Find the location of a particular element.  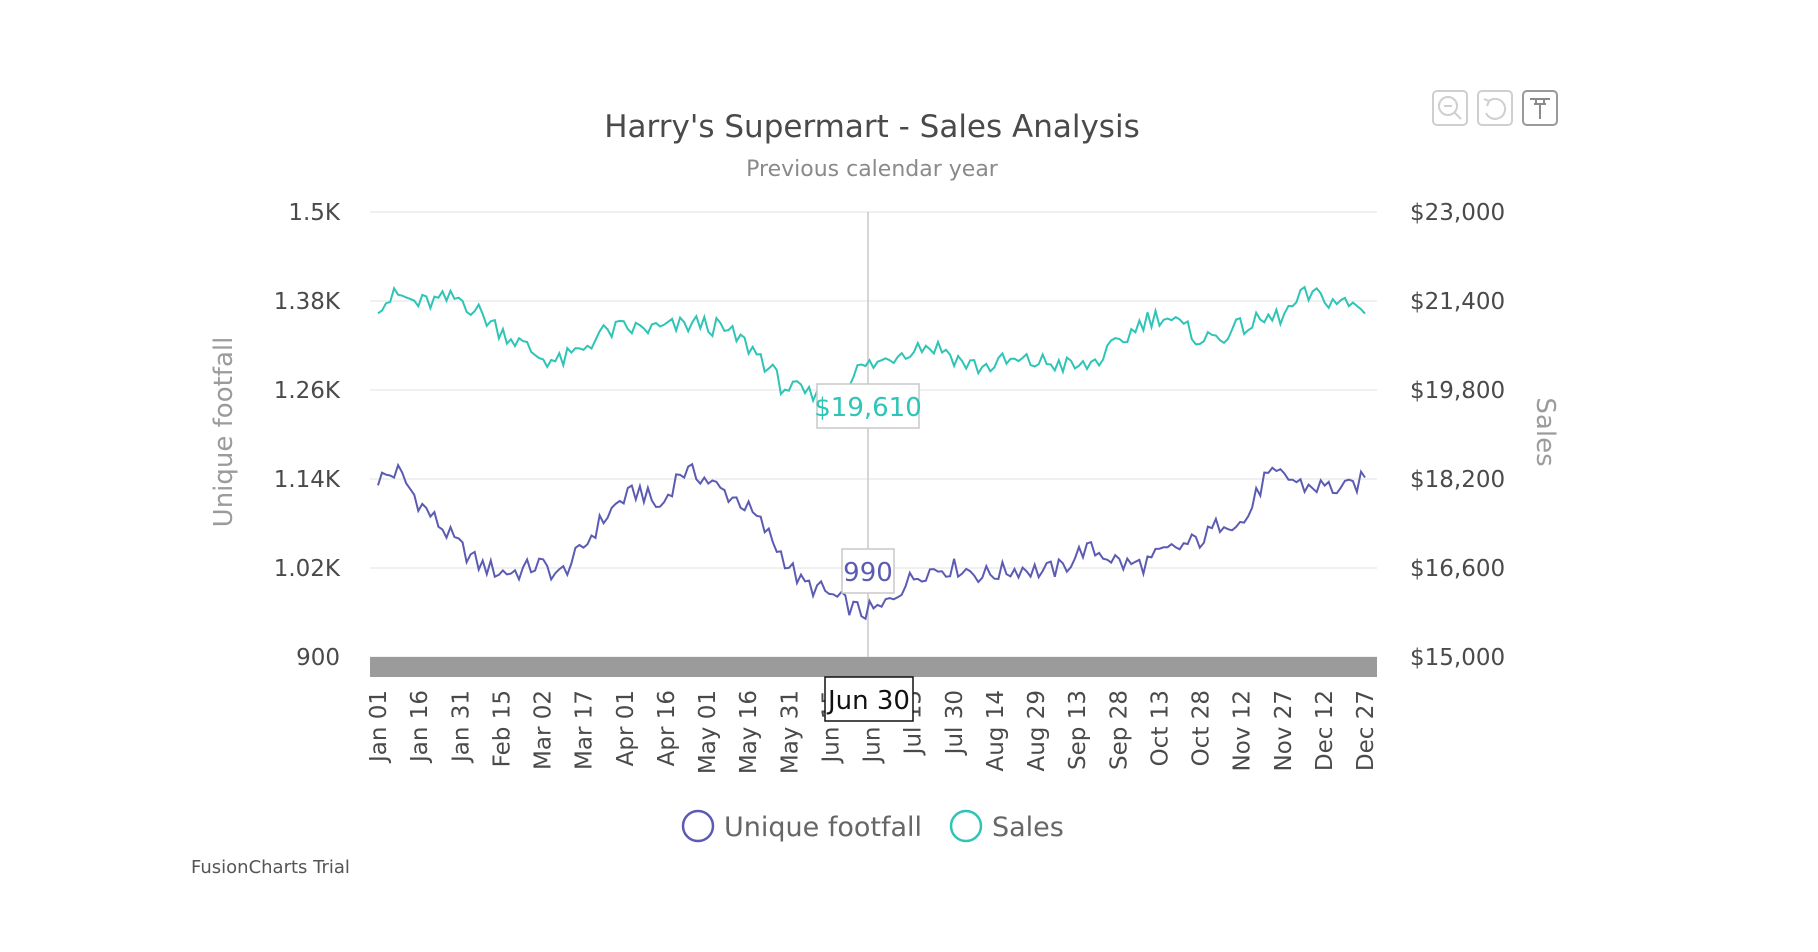

right-tick-label: $19,800 is located at coordinates (1457, 391).